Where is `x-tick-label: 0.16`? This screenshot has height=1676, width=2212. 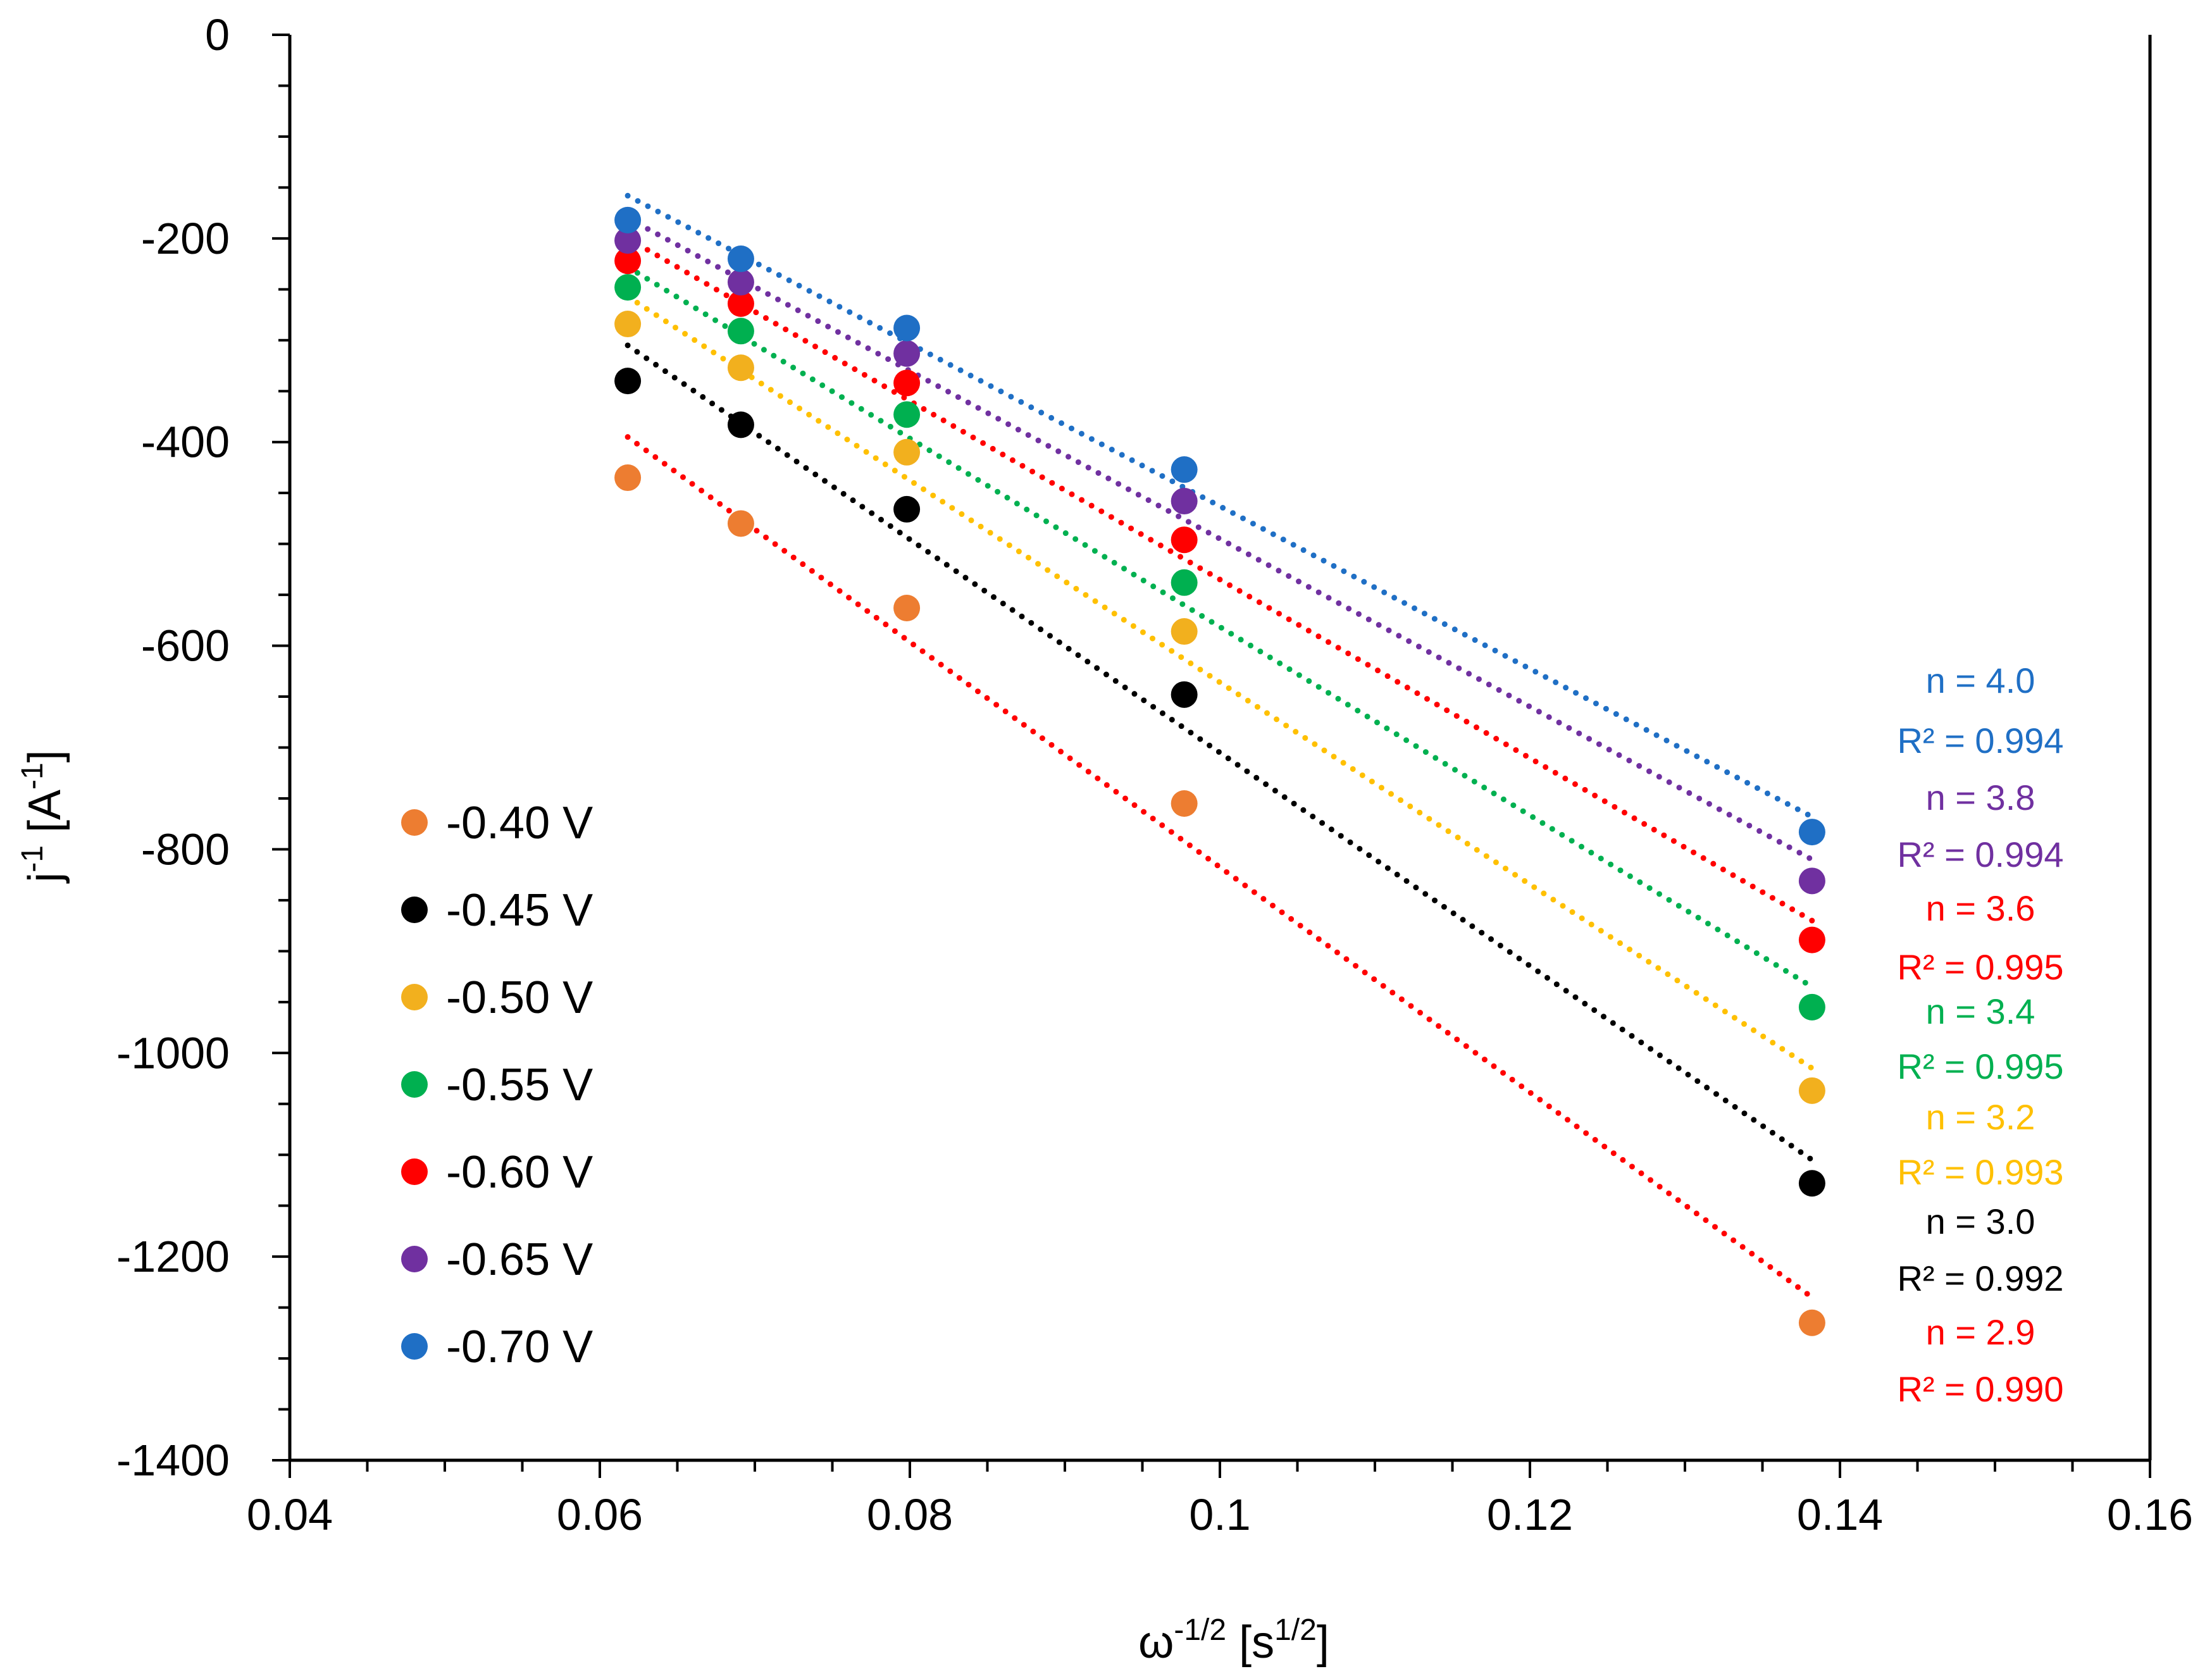 x-tick-label: 0.16 is located at coordinates (2150, 1514).